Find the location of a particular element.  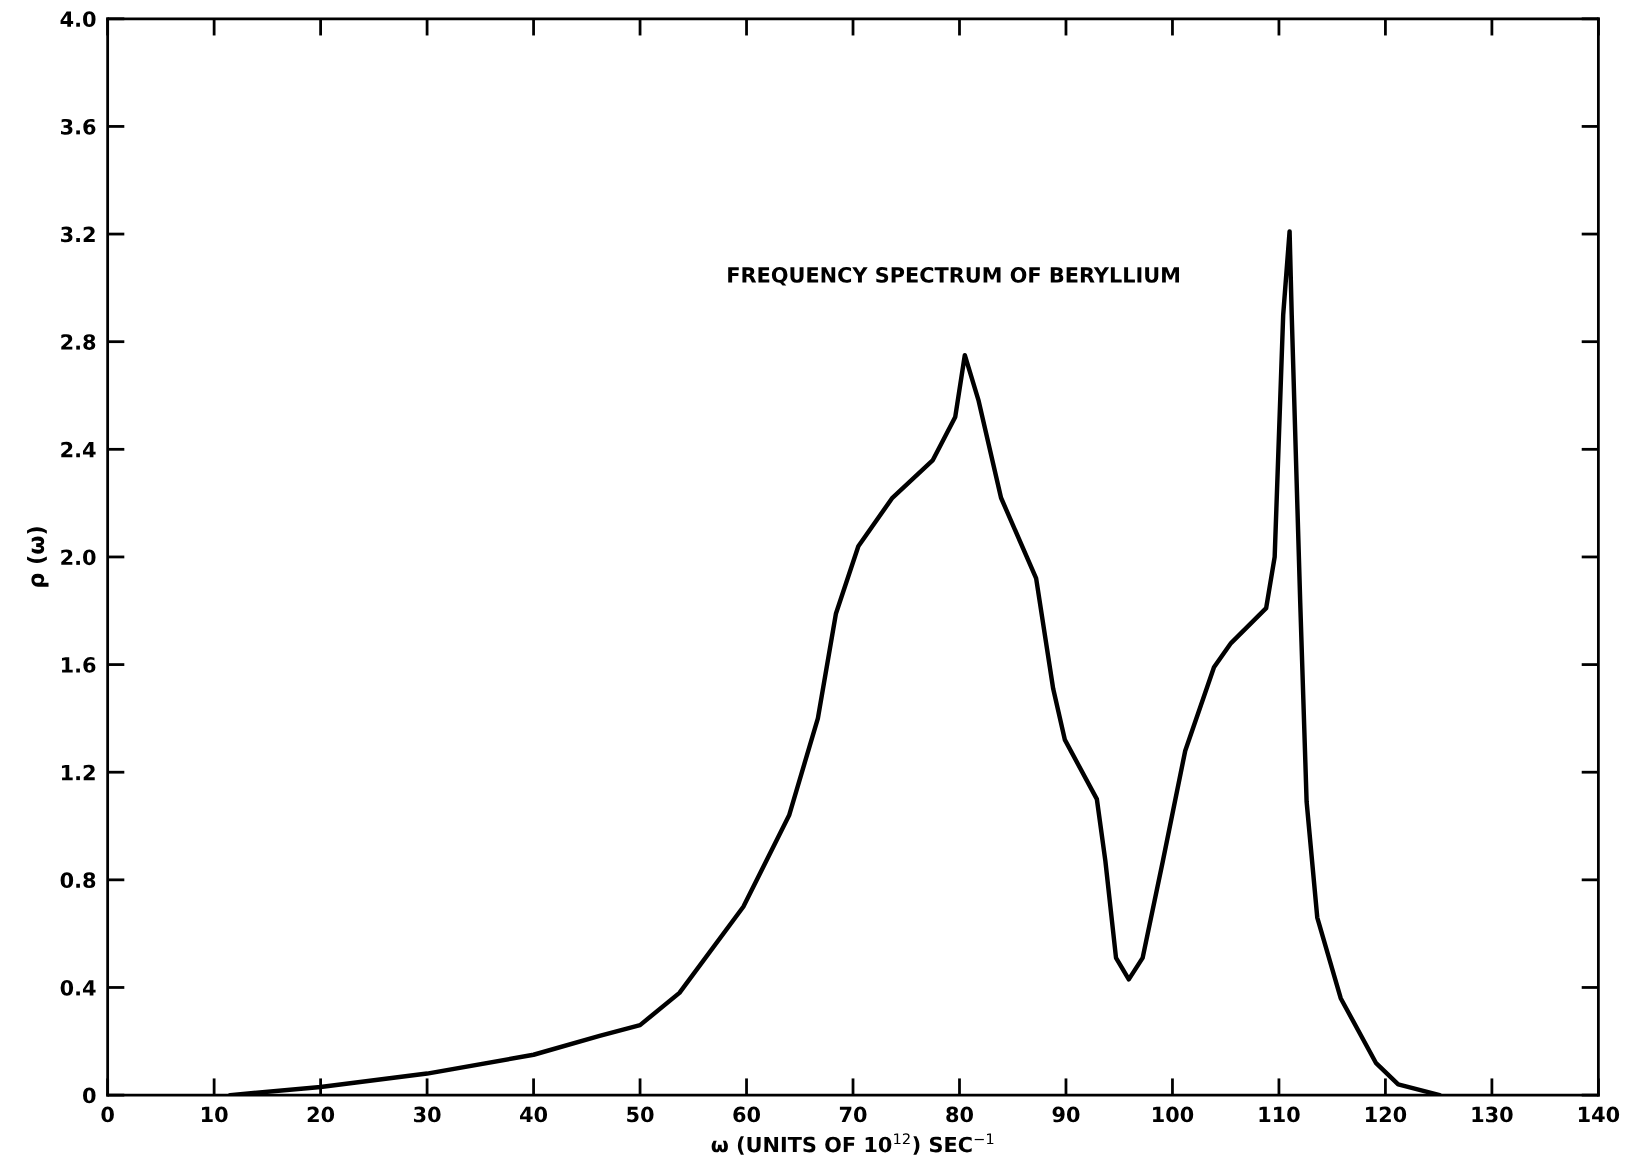

x-tick-label: 130 is located at coordinates (1492, 1114).